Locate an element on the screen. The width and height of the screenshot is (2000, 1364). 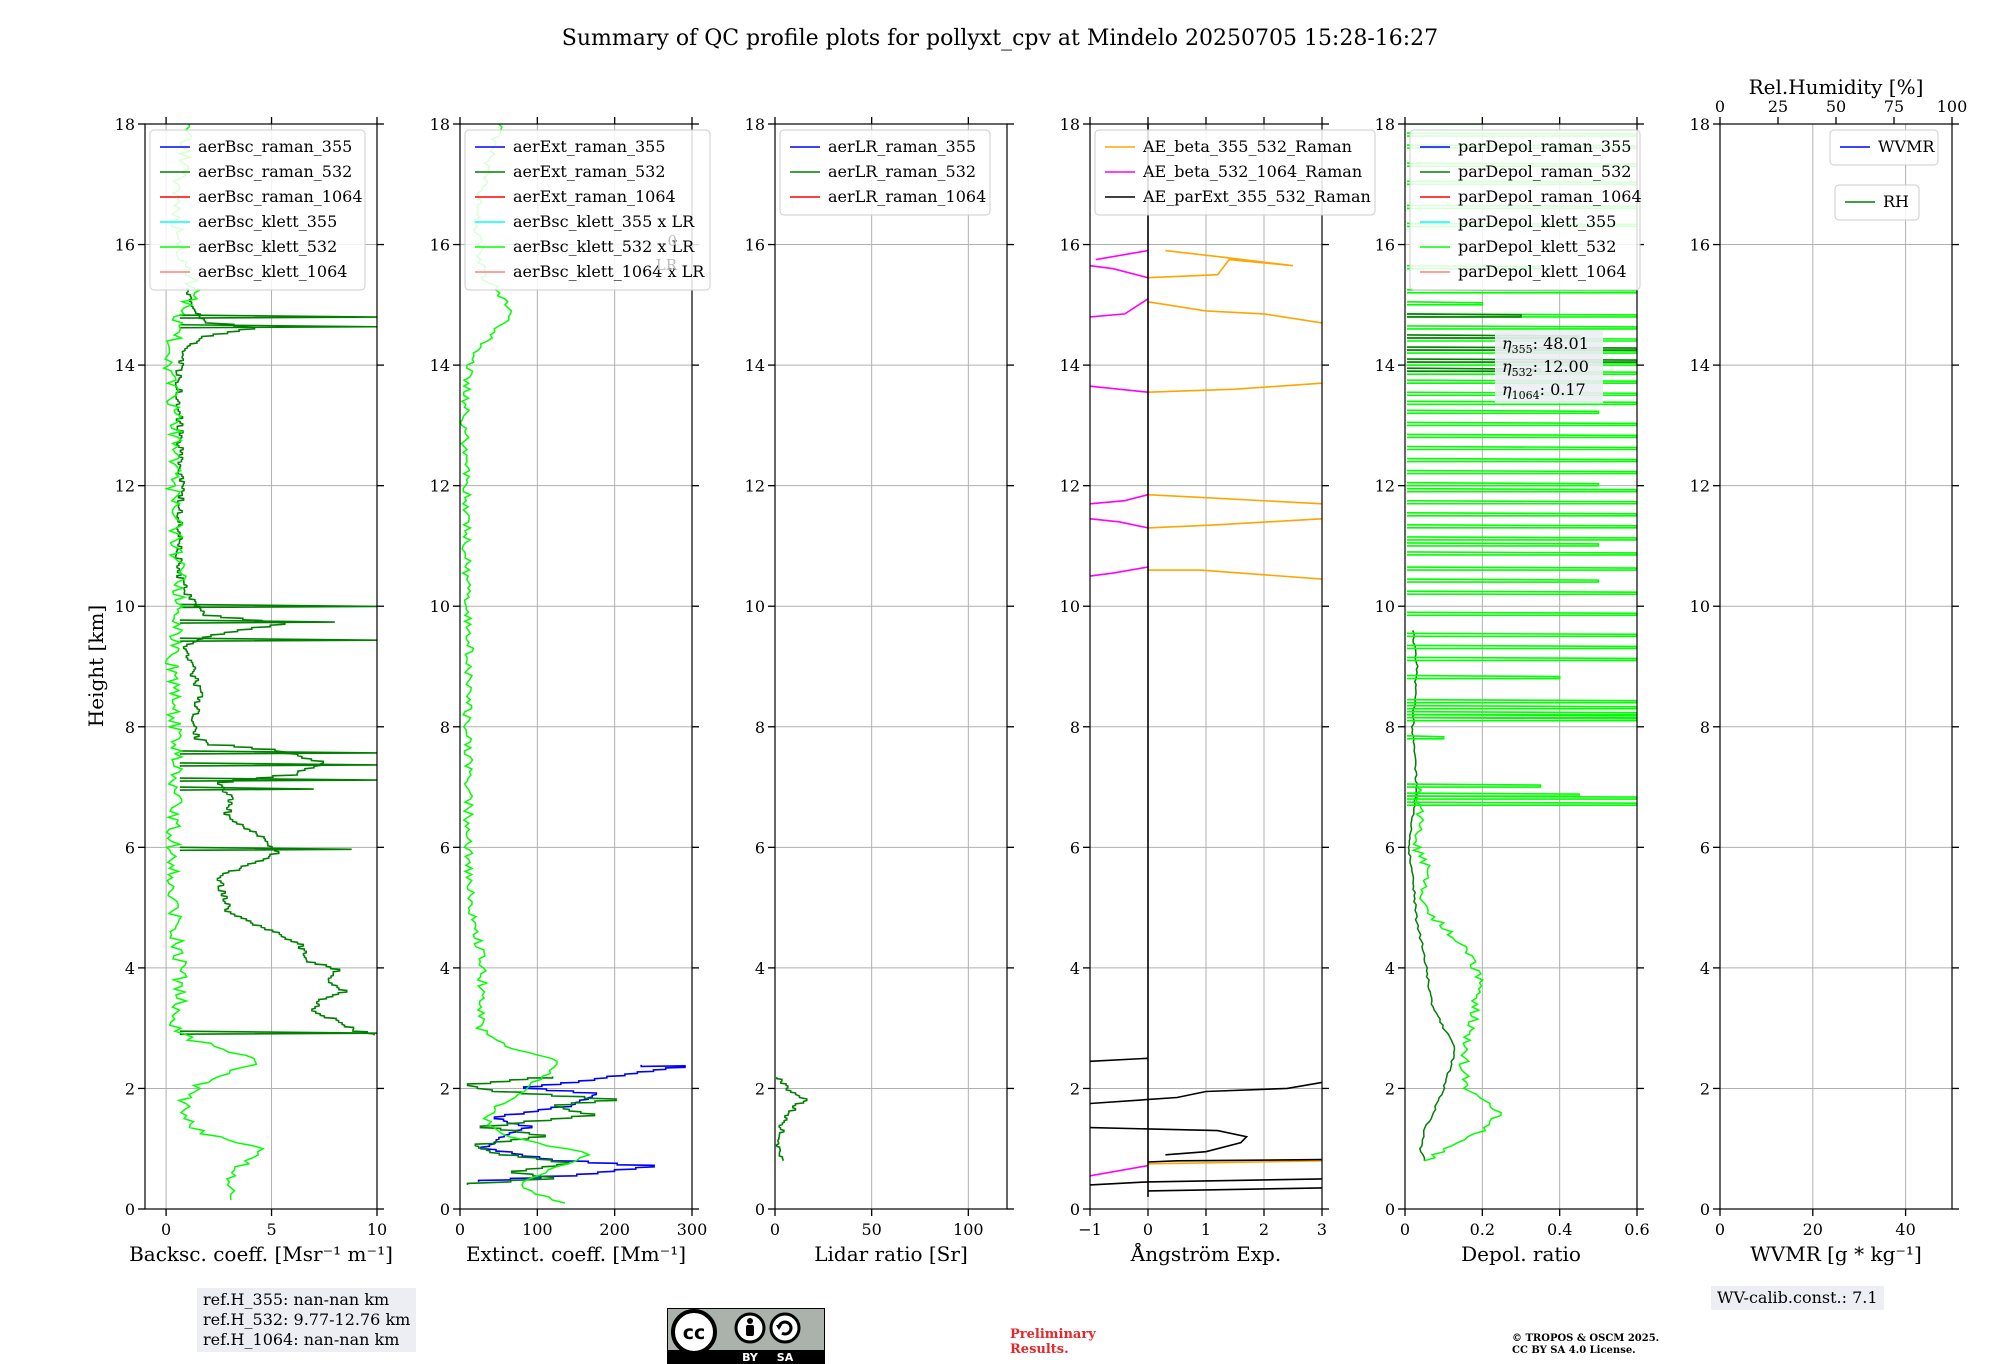
axes-frame-ext is located at coordinates (576, 666).